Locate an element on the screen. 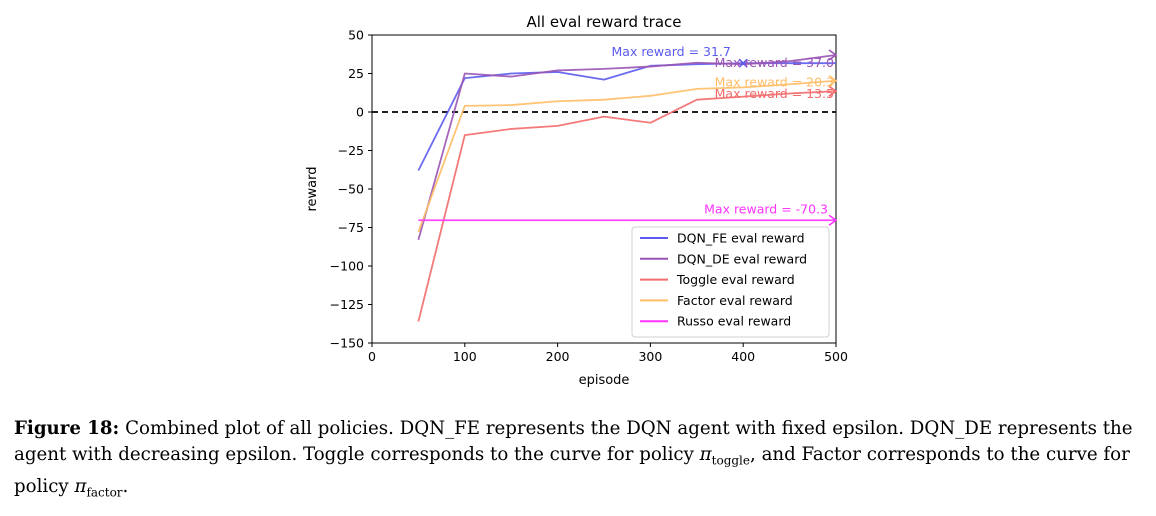 This screenshot has width=1156, height=516. y-tick-label: −75 is located at coordinates (351, 227).